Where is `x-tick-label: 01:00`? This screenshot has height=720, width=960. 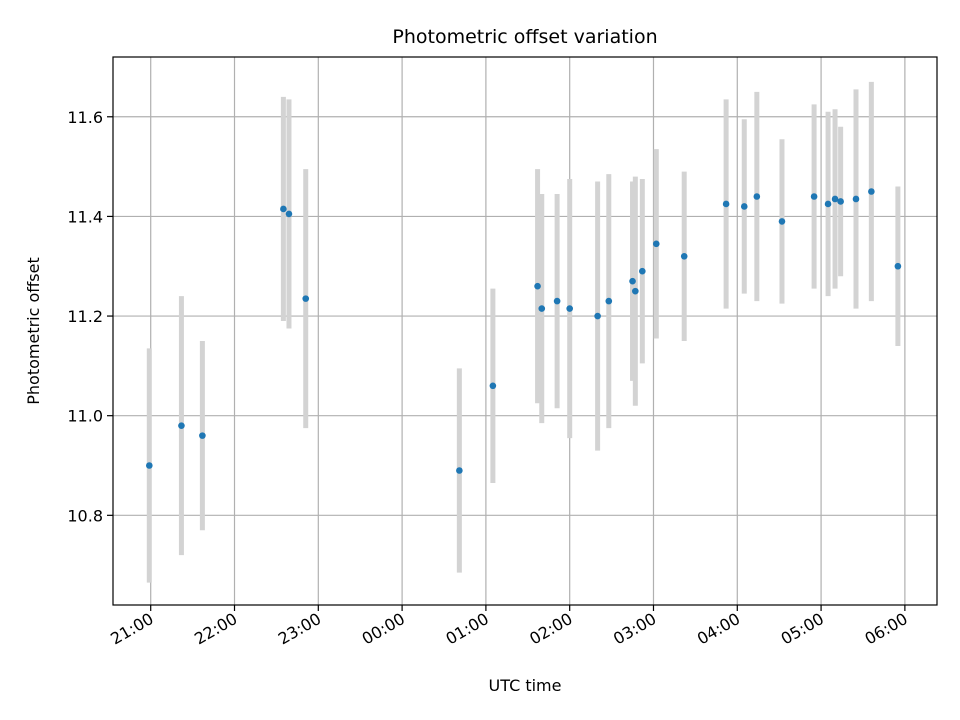 x-tick-label: 01:00 is located at coordinates (466, 629).